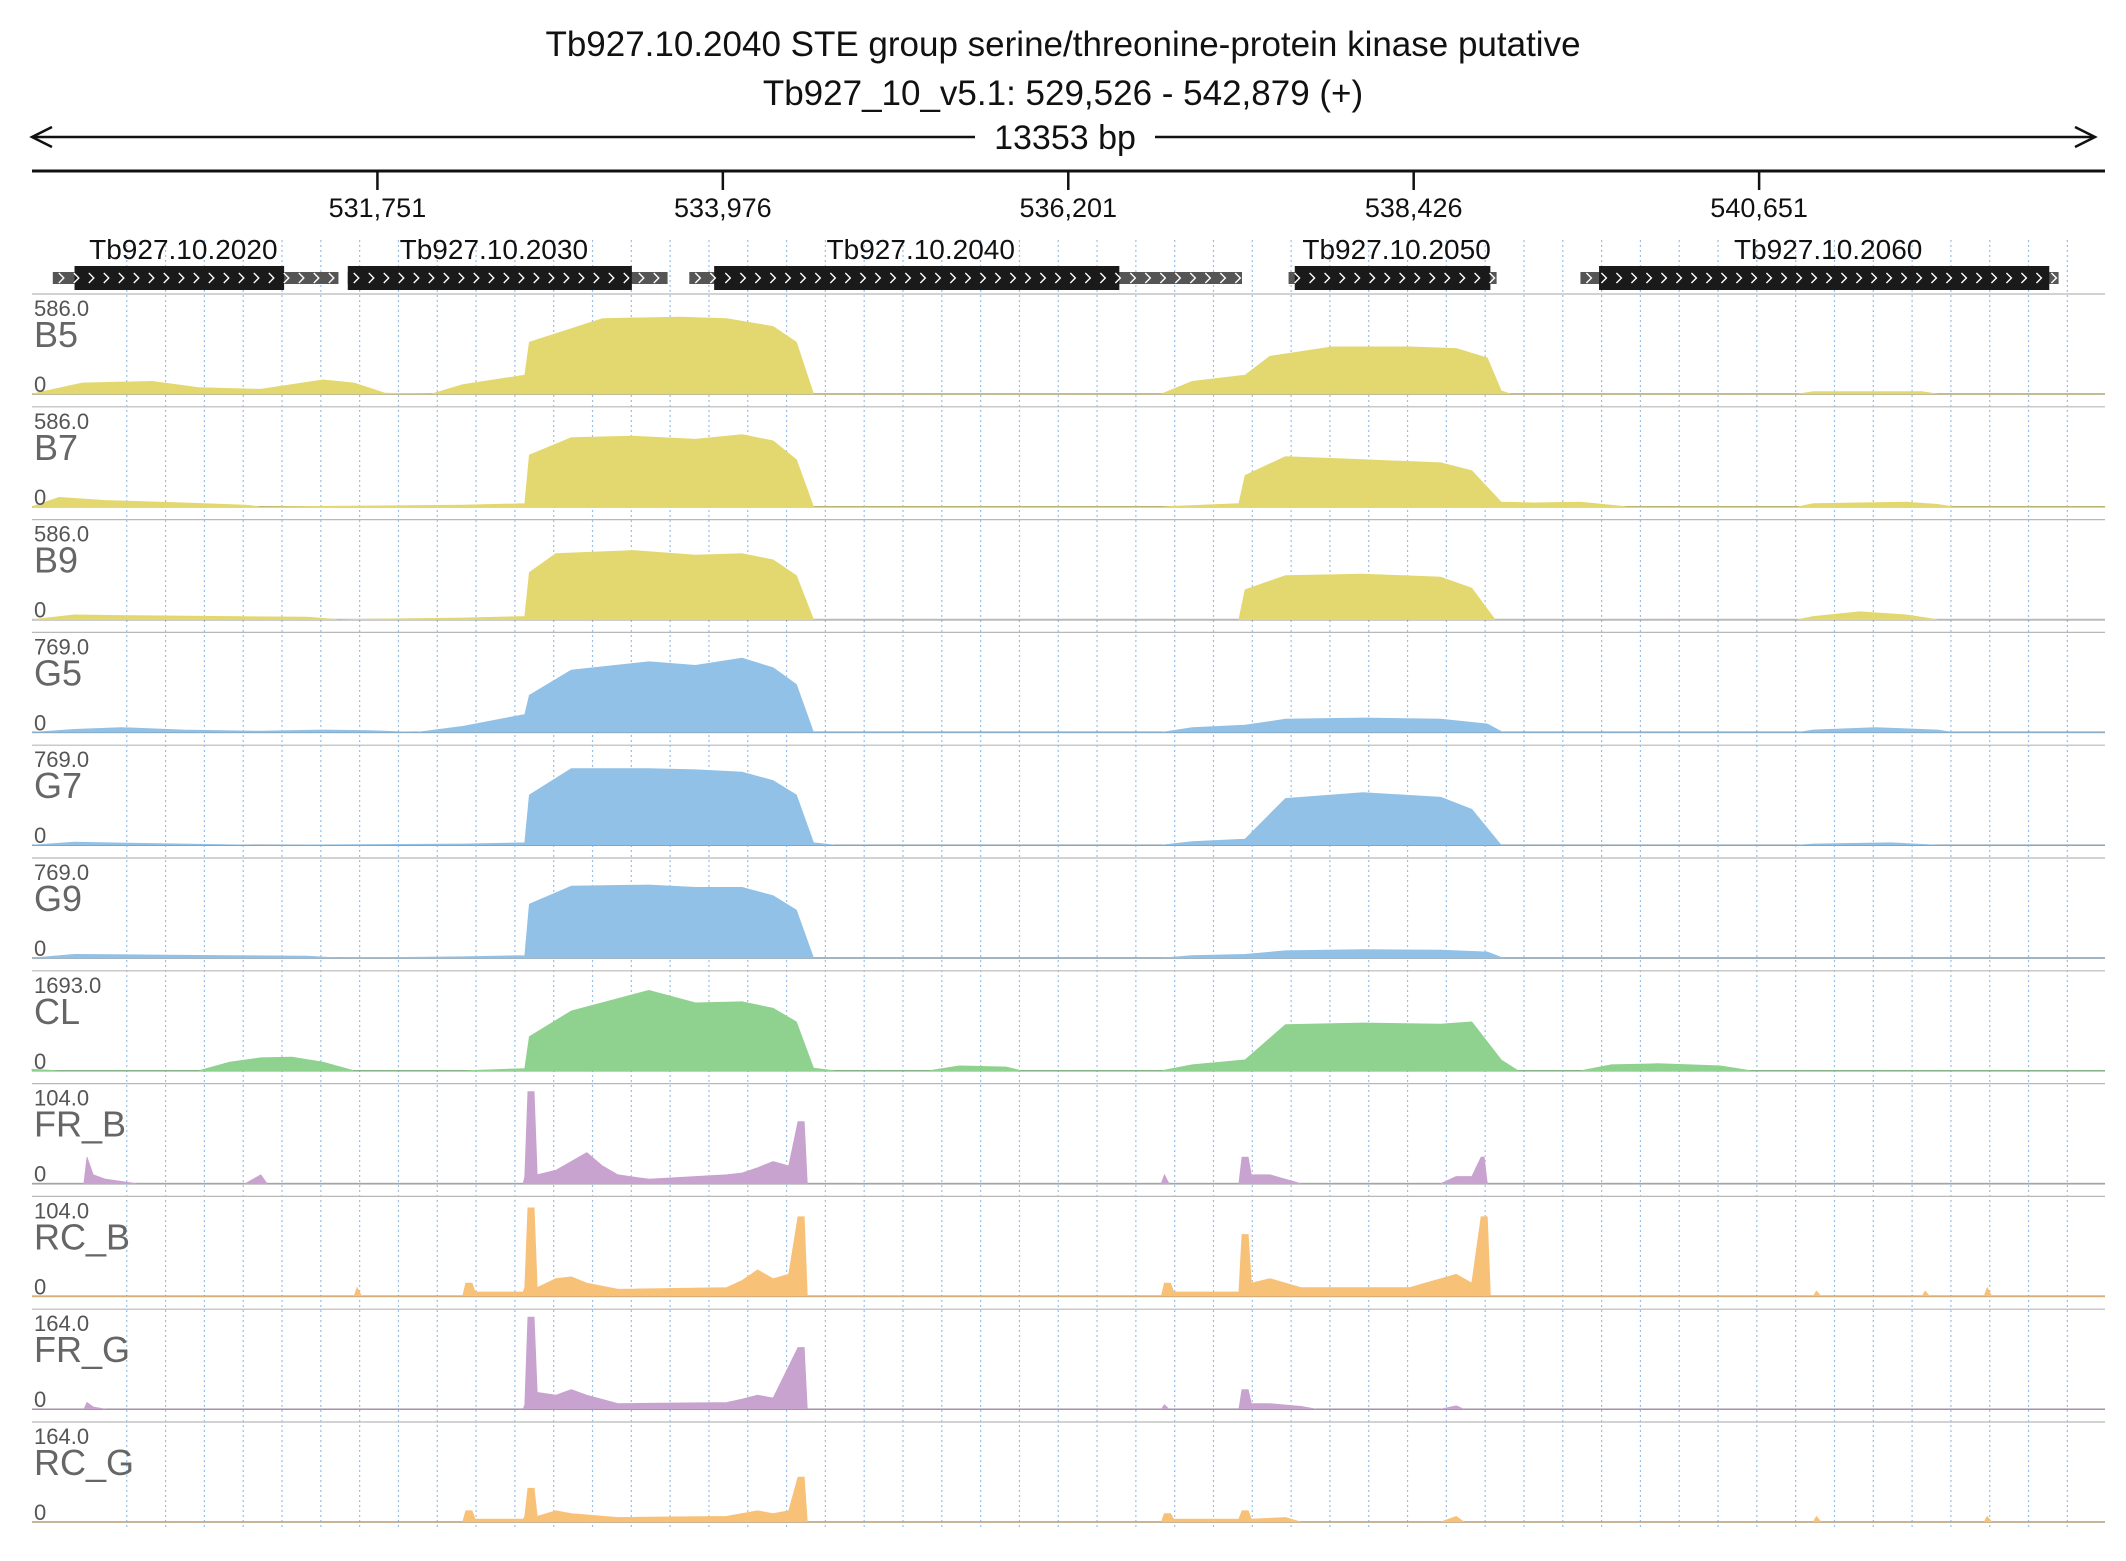 The height and width of the screenshot is (1561, 2126). Describe the element at coordinates (56, 560) in the screenshot. I see `track-name-label: B9` at that location.